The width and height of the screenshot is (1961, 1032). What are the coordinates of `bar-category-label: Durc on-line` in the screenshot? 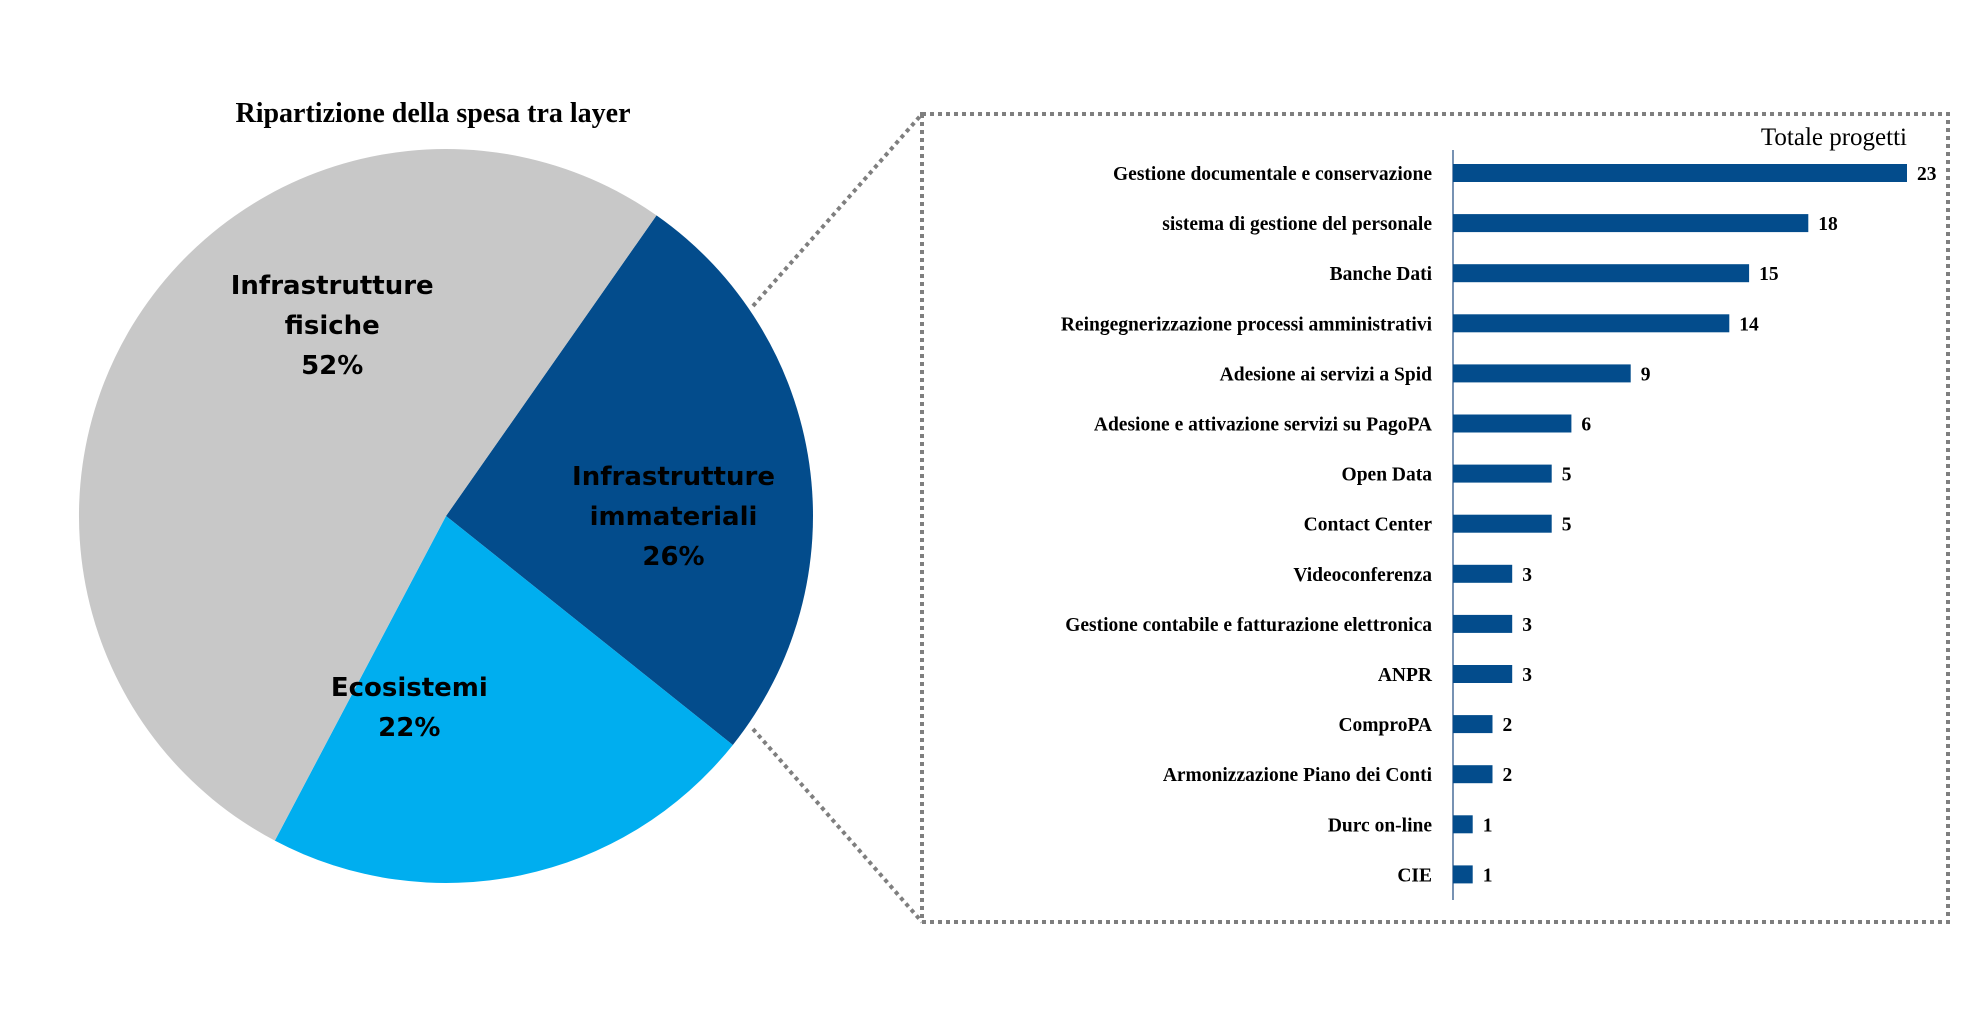 It's located at (1380, 825).